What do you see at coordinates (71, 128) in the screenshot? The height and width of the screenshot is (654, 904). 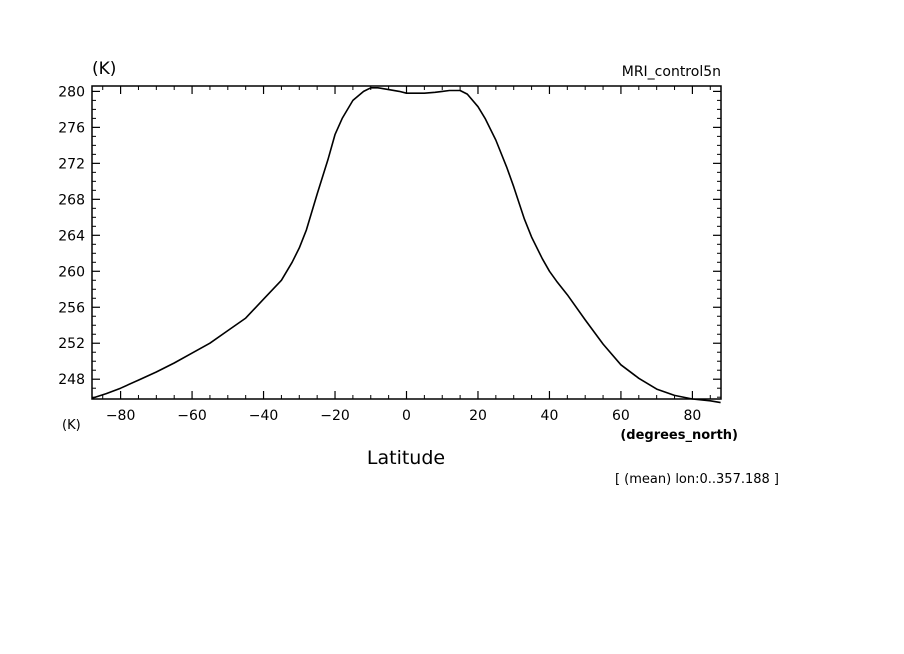 I see `y-tick-label: 276` at bounding box center [71, 128].